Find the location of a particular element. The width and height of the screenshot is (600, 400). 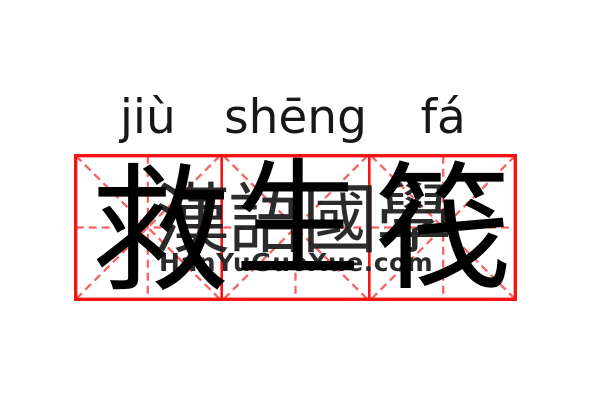

pinyin-row: jiù shēng fá is located at coordinates (295, 118).